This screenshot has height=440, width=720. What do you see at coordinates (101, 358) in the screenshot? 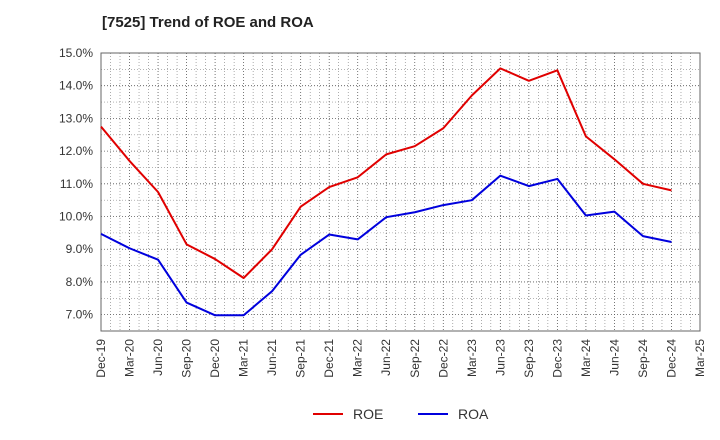
I see `x-tick-label: Dec-19` at bounding box center [101, 358].